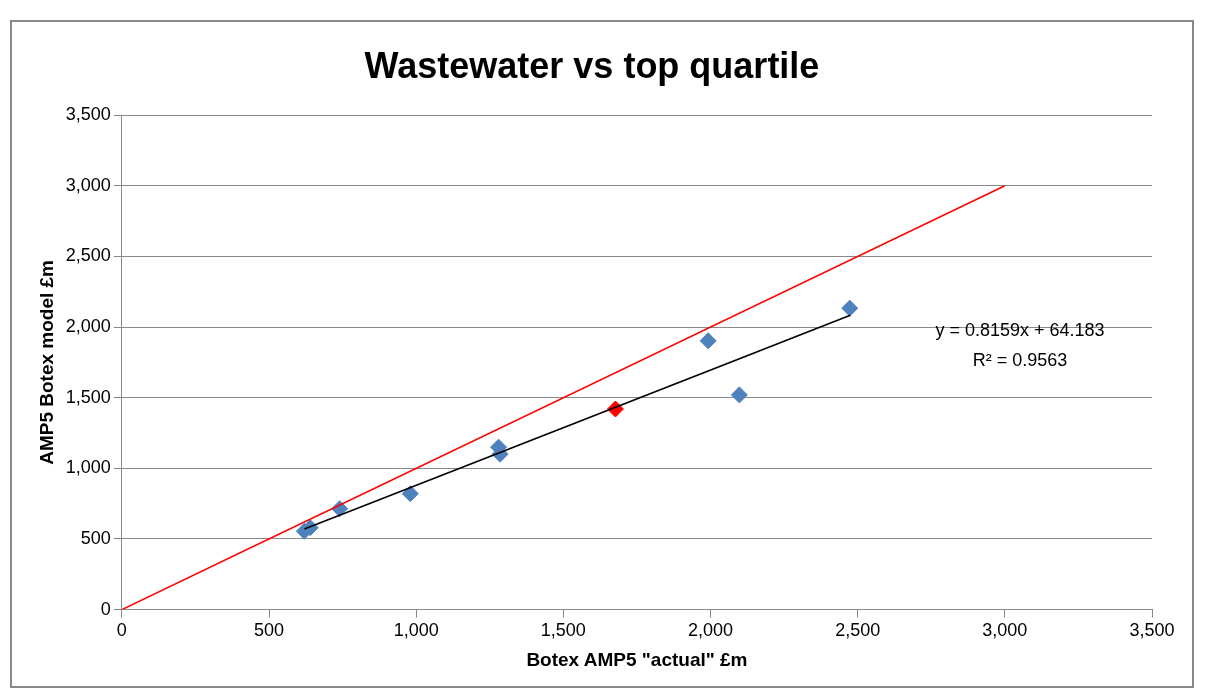 The height and width of the screenshot is (693, 1206). I want to click on x-tick-label: 2,000, so click(710, 630).